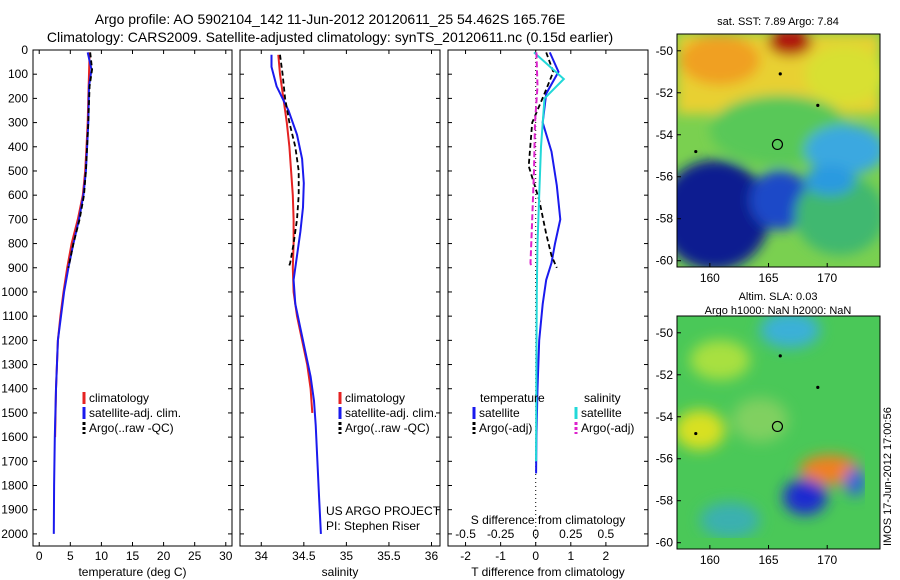  I want to click on salinity-annotation-0: US ARGO PROJECT, so click(383, 511).